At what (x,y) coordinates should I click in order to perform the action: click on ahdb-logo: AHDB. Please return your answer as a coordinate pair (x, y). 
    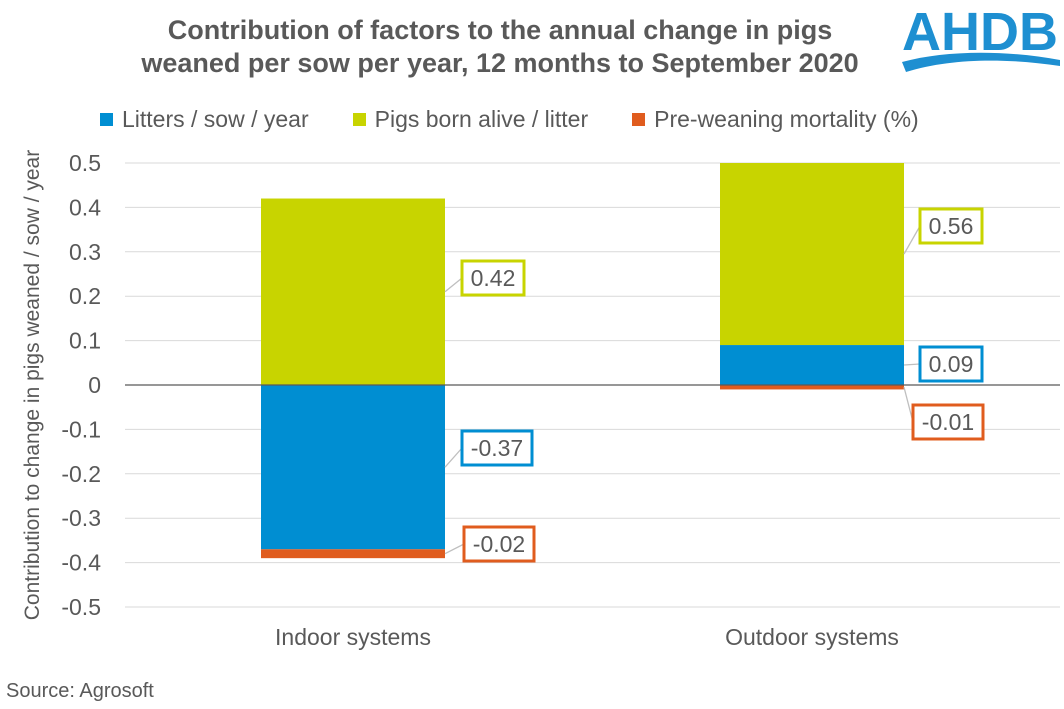
    Looking at the image, I should click on (981, 37).